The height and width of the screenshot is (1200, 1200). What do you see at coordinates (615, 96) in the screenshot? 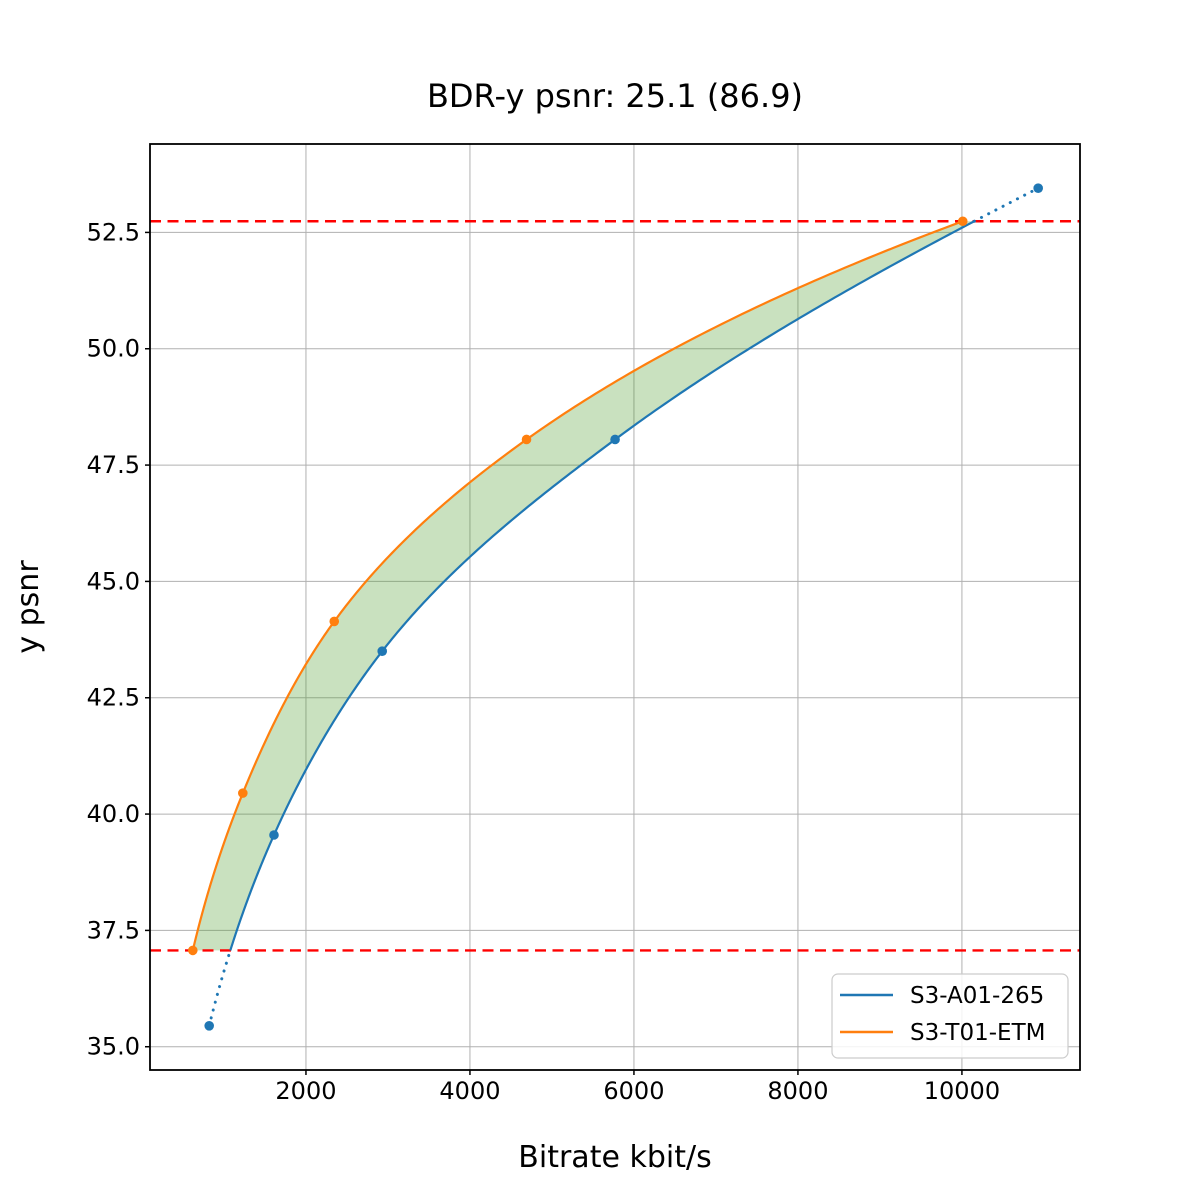
I see `chart-title: BDR-y psnr: 25.1 (86.9)` at bounding box center [615, 96].